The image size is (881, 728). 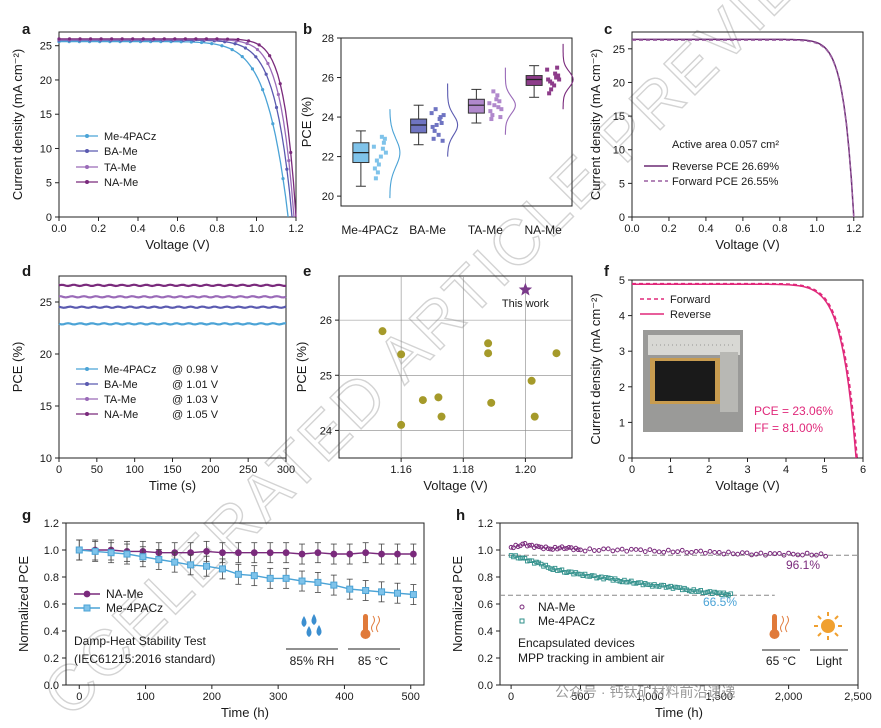 What do you see at coordinates (177, 229) in the screenshot?
I see `x-tick-label: 0.6` at bounding box center [177, 229].